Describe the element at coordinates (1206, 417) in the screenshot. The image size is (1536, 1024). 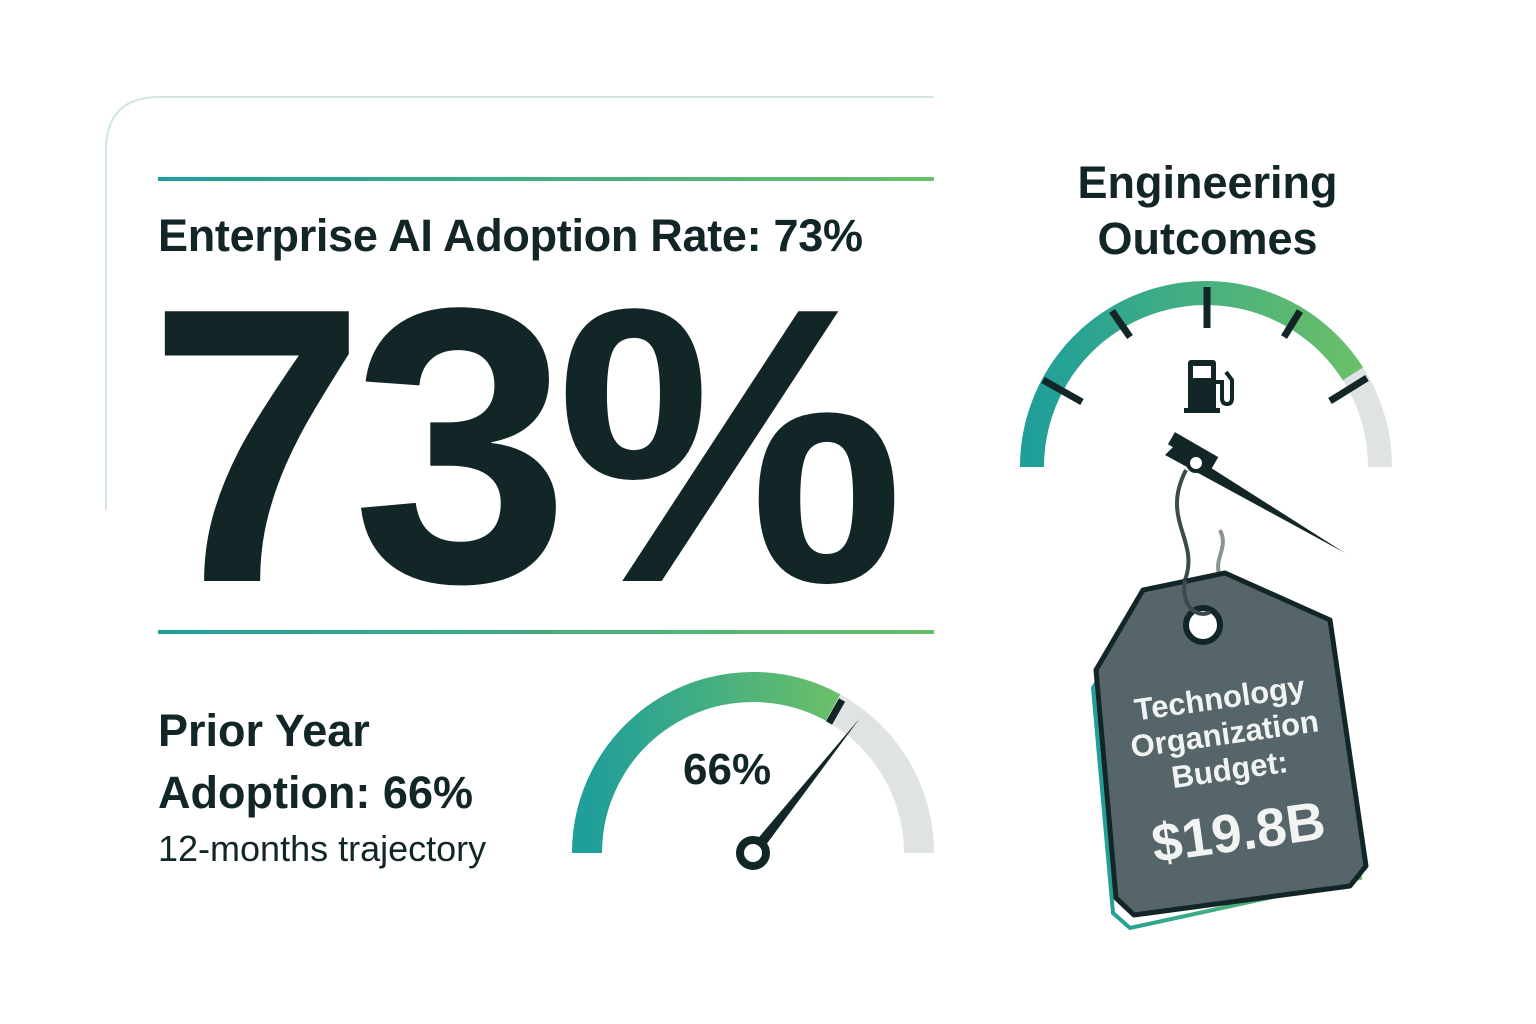
I see `engineering-gauge` at that location.